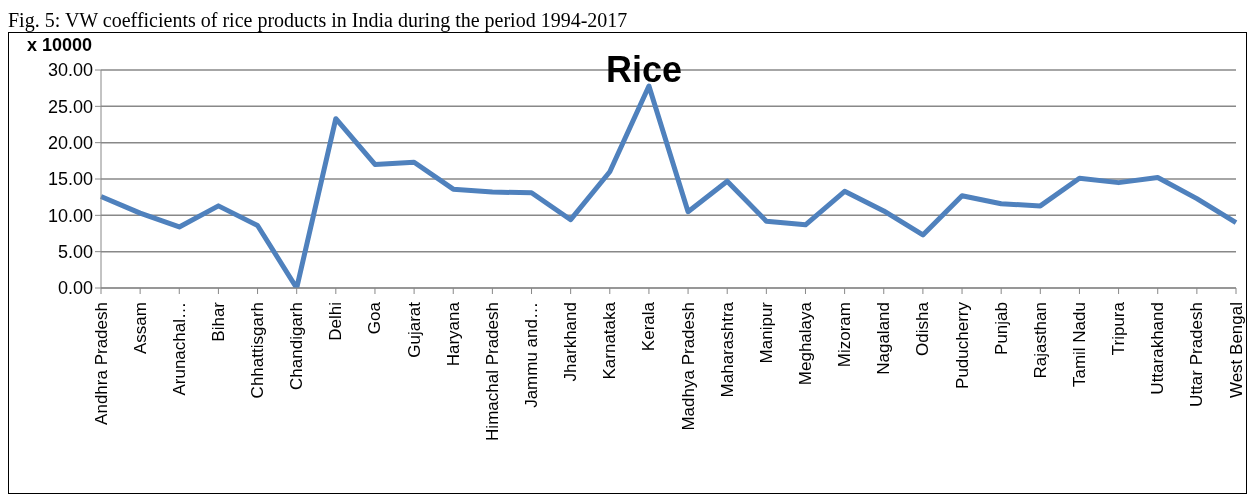 Image resolution: width=1253 pixels, height=504 pixels. What do you see at coordinates (923, 328) in the screenshot?
I see `x-tick-label: Odisha` at bounding box center [923, 328].